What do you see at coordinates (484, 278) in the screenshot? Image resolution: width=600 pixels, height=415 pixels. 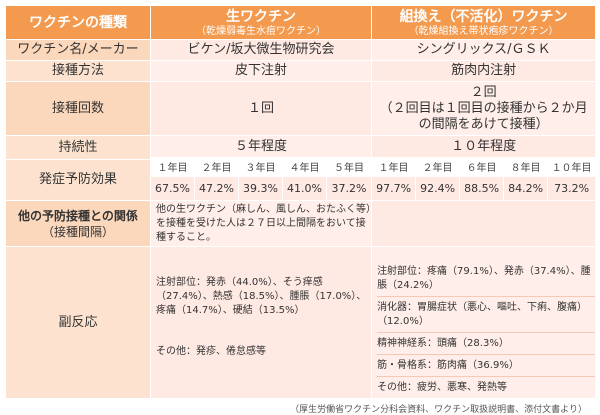 I see `recomb-side-effects-injection: 注射部位：疼痛（79.1%）、発赤（37.4%）、腫脹（24.2%）` at bounding box center [484, 278].